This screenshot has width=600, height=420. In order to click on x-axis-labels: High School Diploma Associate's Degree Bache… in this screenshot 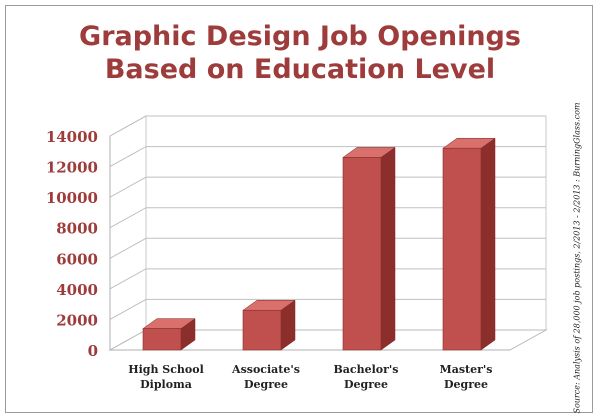, I will do `click(310, 377)`.